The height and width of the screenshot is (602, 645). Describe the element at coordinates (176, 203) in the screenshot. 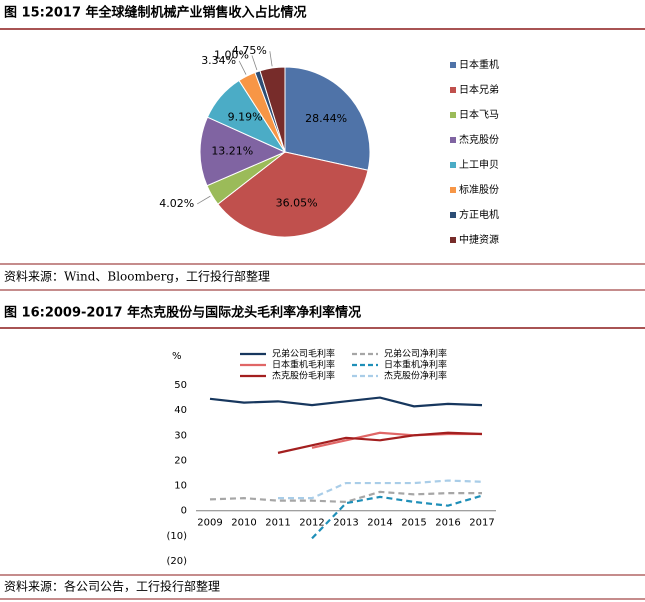

I see `data-label: 4.02%` at that location.